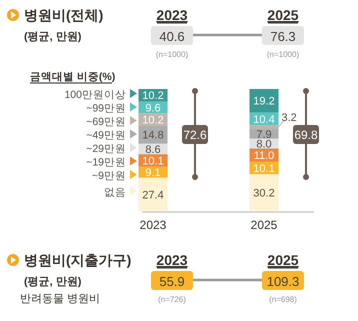  Describe the element at coordinates (153, 173) in the screenshot. I see `data-label: 9.1` at that location.